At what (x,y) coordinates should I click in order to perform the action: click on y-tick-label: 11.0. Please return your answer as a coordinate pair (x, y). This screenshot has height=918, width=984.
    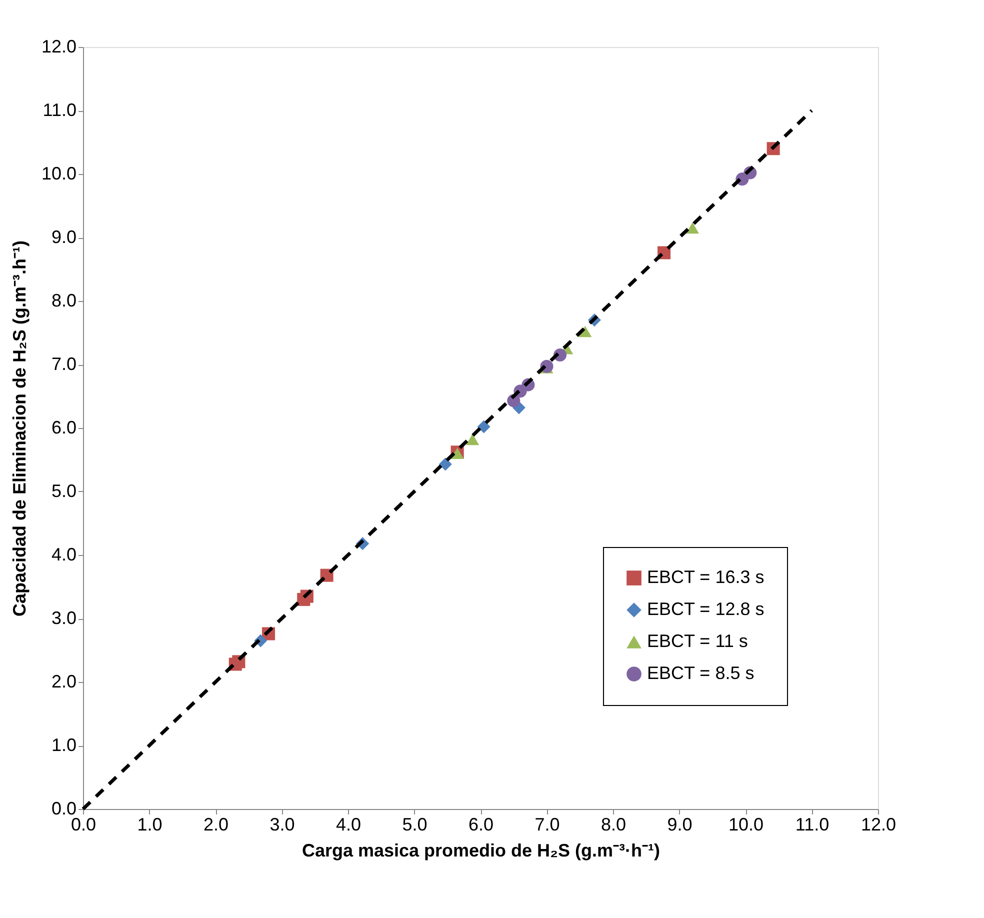
    Looking at the image, I should click on (59, 110).